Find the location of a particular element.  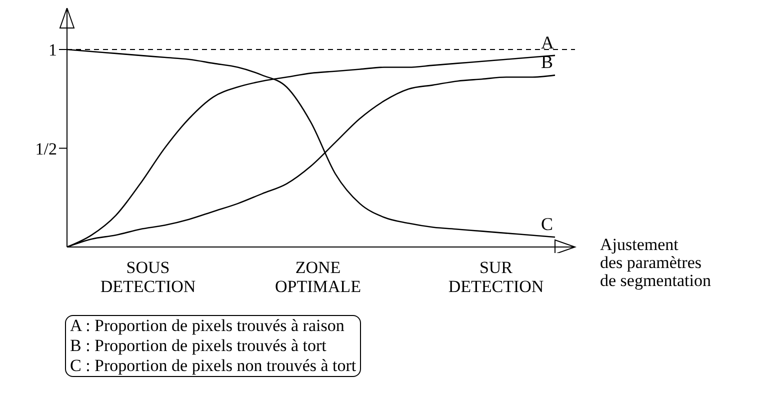

text: A : Proportion de pixels trouvés à raison is located at coordinates (208, 326).